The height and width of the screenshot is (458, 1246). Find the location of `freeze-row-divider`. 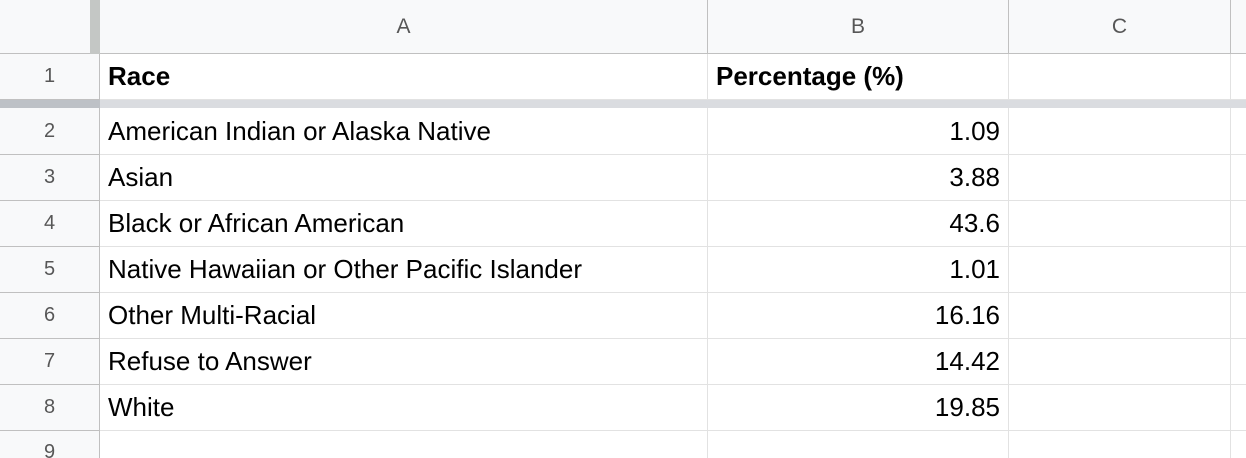

freeze-row-divider is located at coordinates (623, 104).